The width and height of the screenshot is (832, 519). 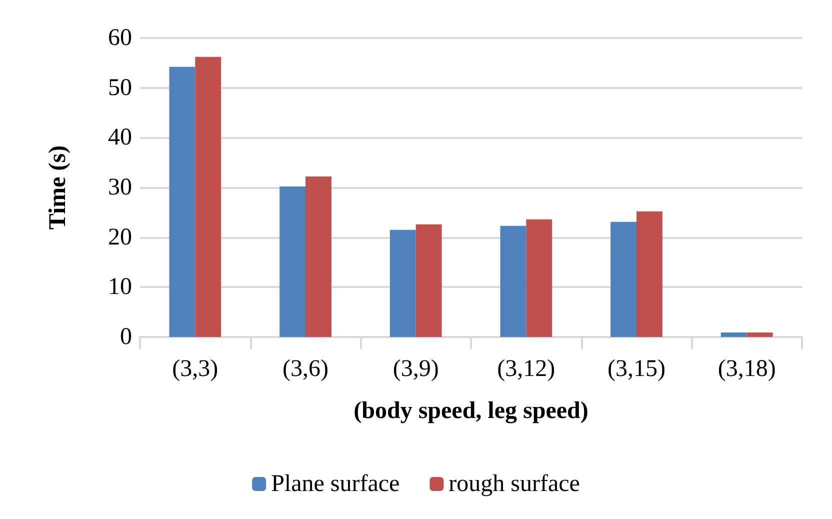 I want to click on x-tick-label: (3,18), so click(x=747, y=369).